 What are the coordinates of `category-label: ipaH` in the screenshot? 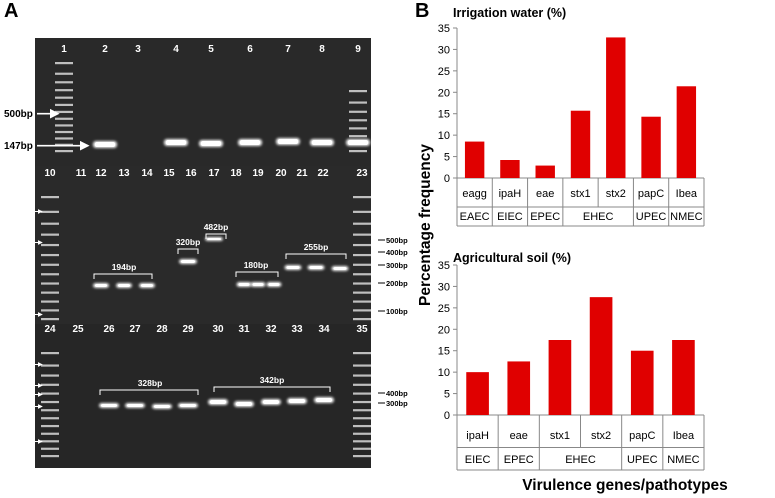 It's located at (510, 194).